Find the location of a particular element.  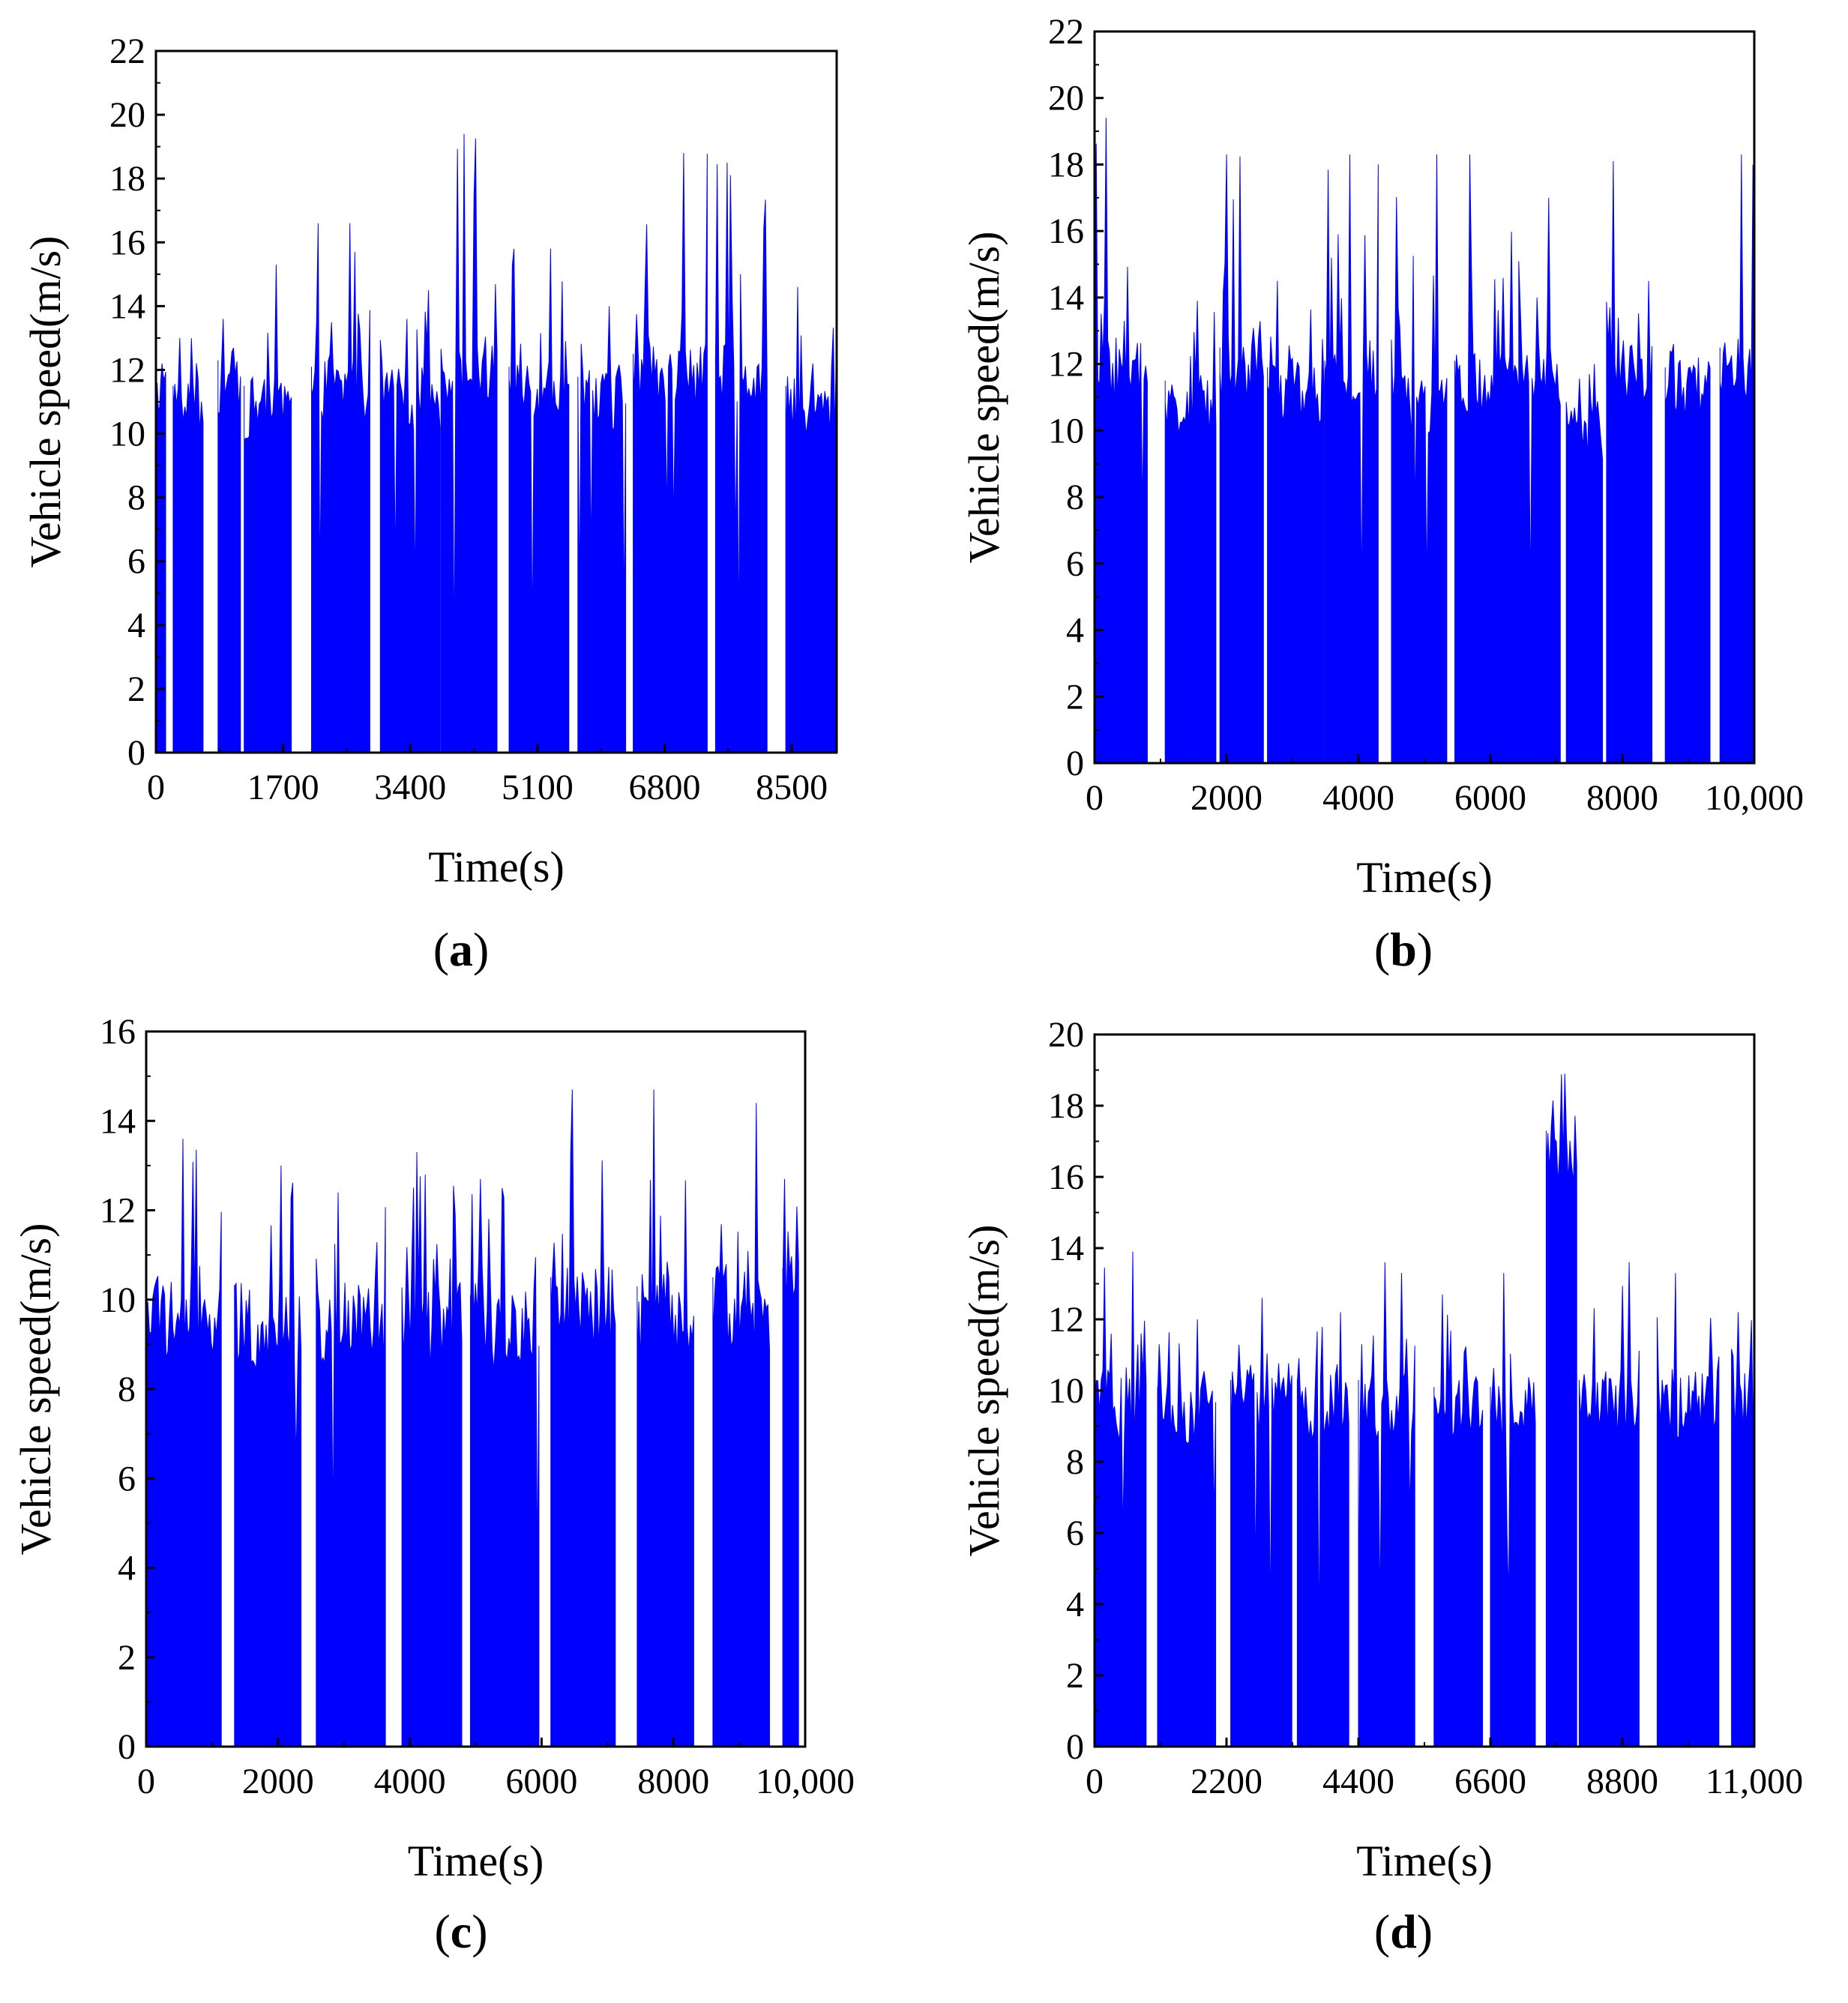

x-tick-label: 4400 is located at coordinates (1358, 1782).